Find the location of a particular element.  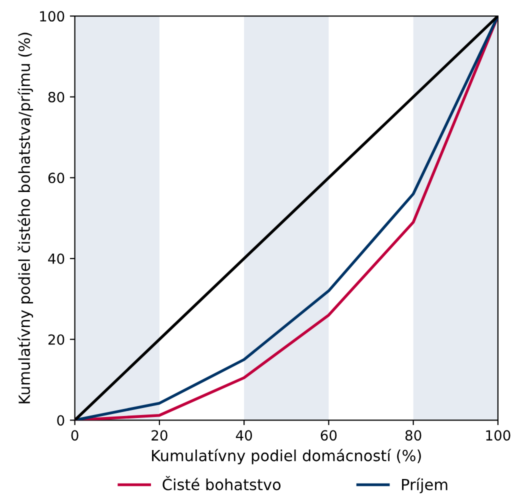

x-tick-label: 100 is located at coordinates (498, 435).